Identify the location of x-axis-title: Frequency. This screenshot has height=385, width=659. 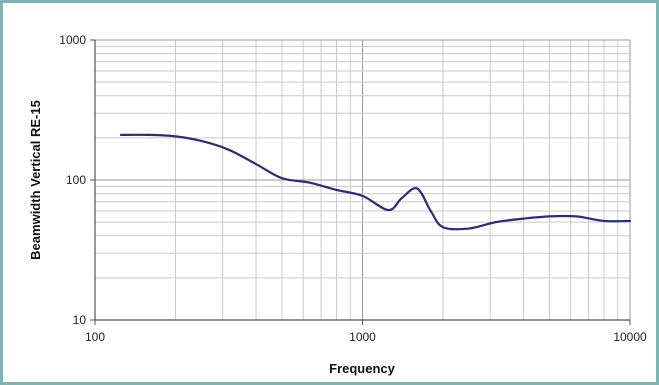
(362, 368).